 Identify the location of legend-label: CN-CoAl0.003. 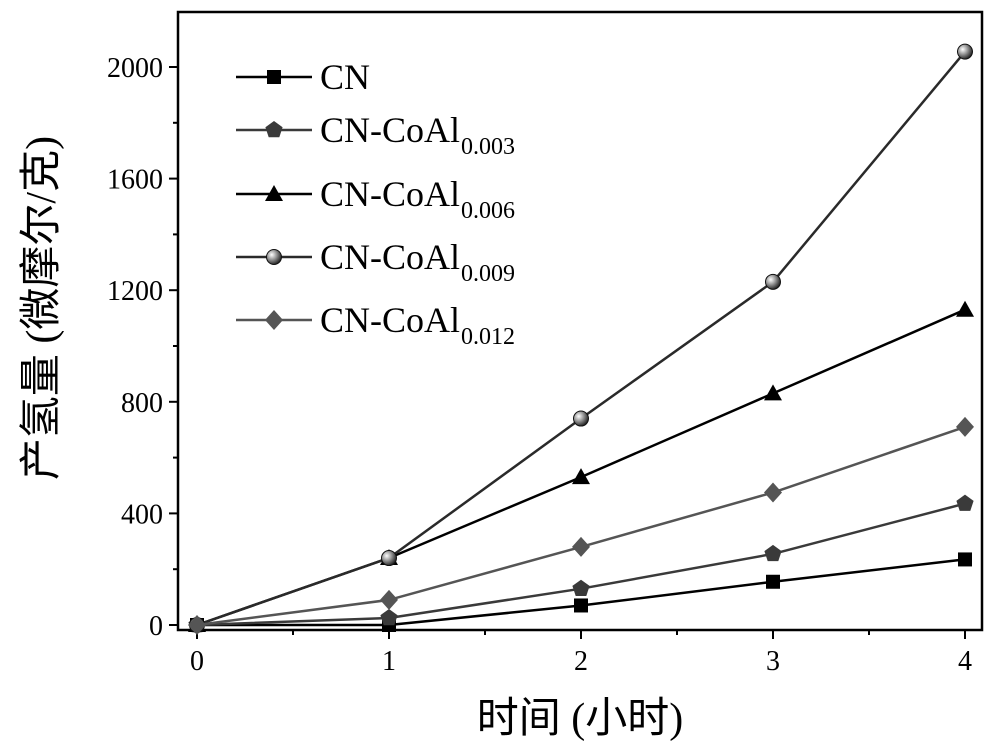
(417, 135).